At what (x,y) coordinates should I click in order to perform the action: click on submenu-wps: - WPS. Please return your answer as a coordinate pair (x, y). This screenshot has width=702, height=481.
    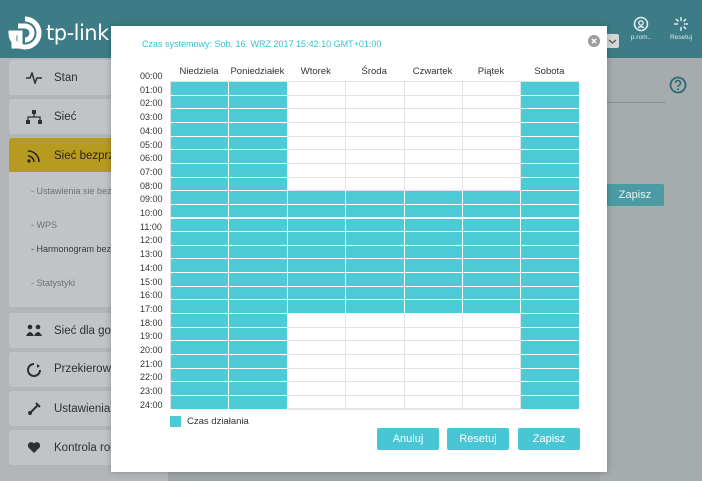
    Looking at the image, I should click on (44, 225).